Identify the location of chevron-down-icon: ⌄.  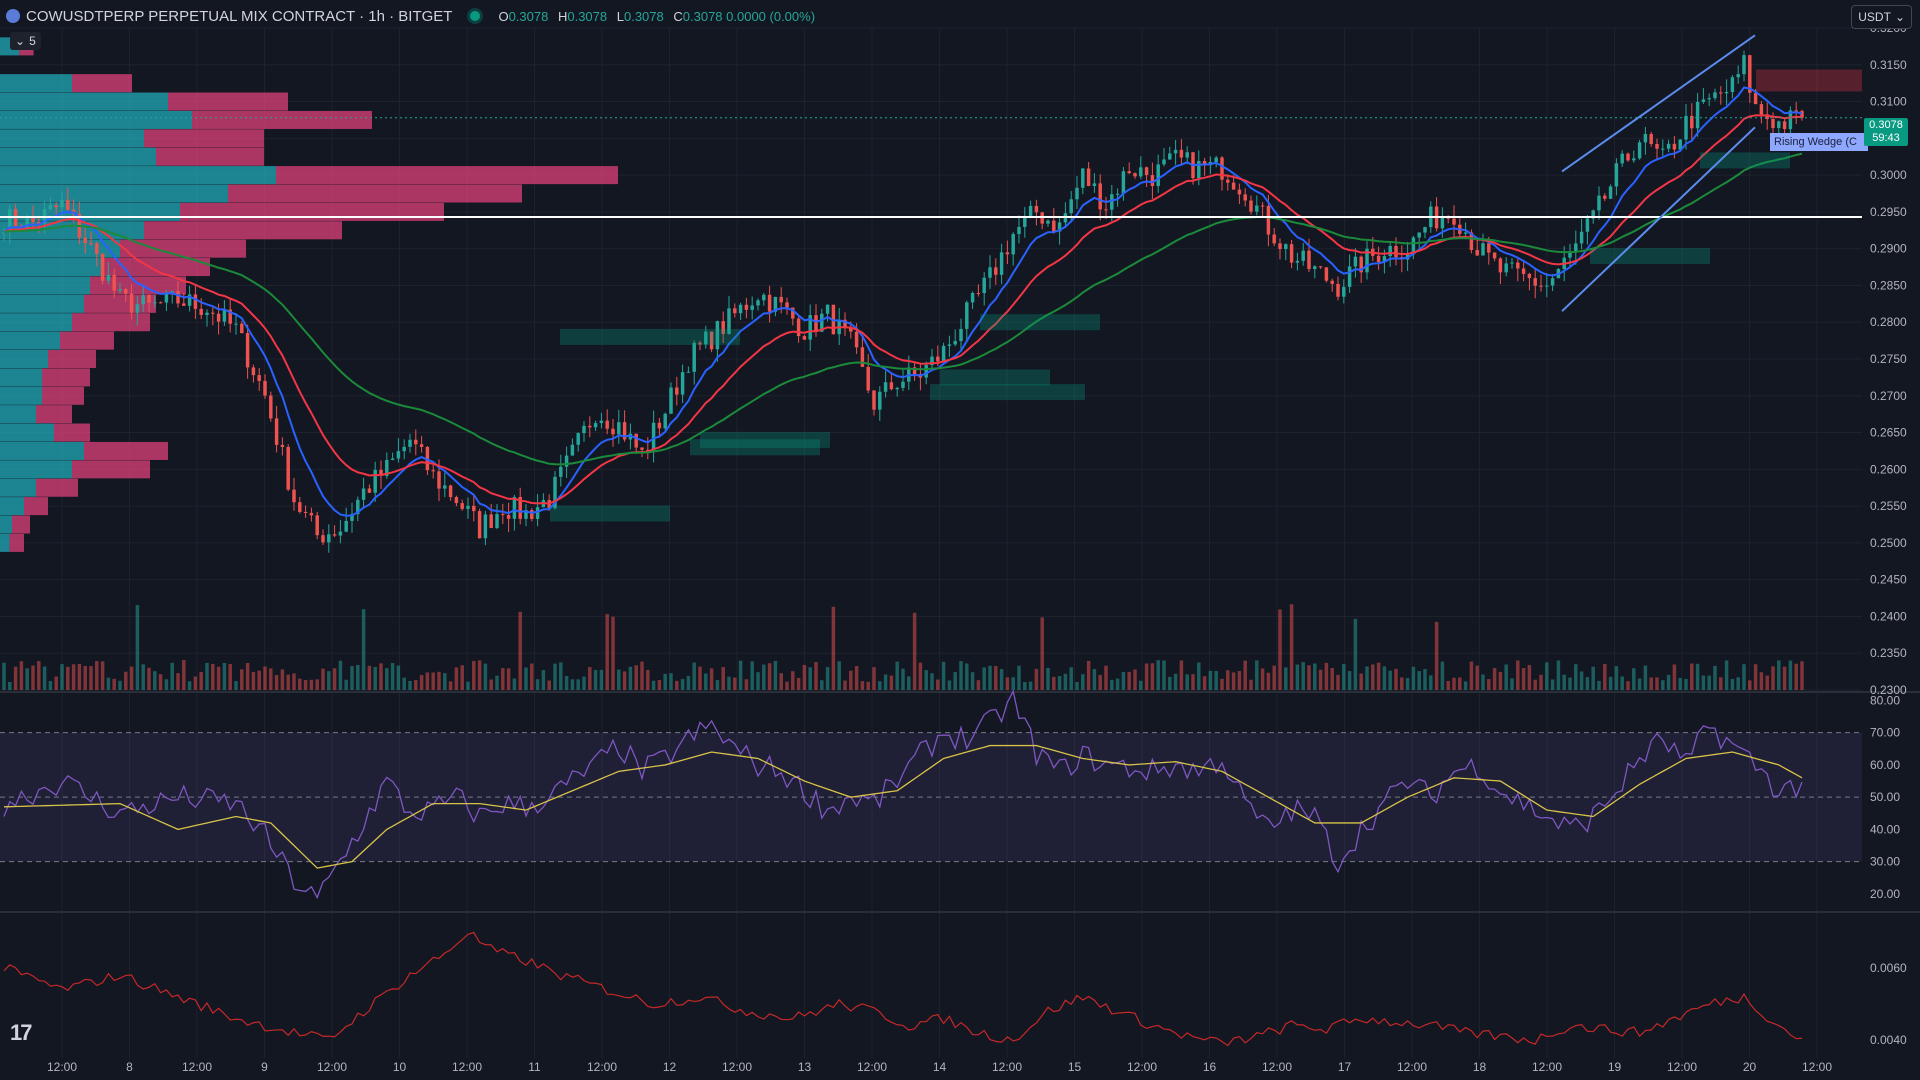
(1899, 17).